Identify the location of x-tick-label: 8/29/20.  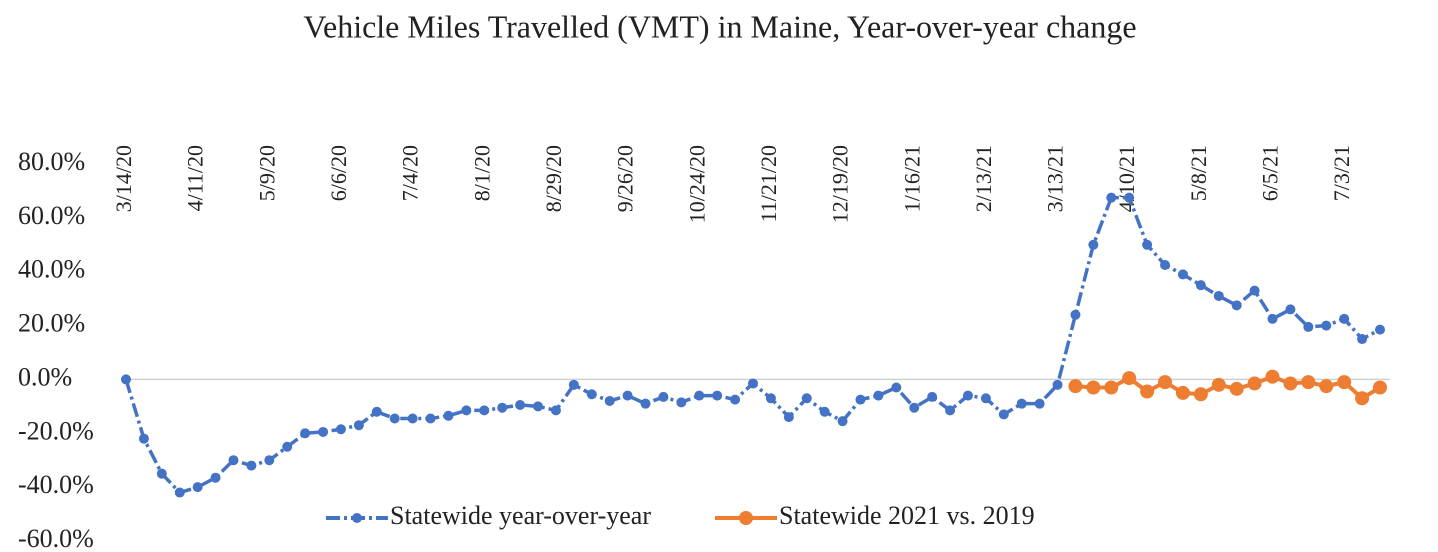
(553, 178).